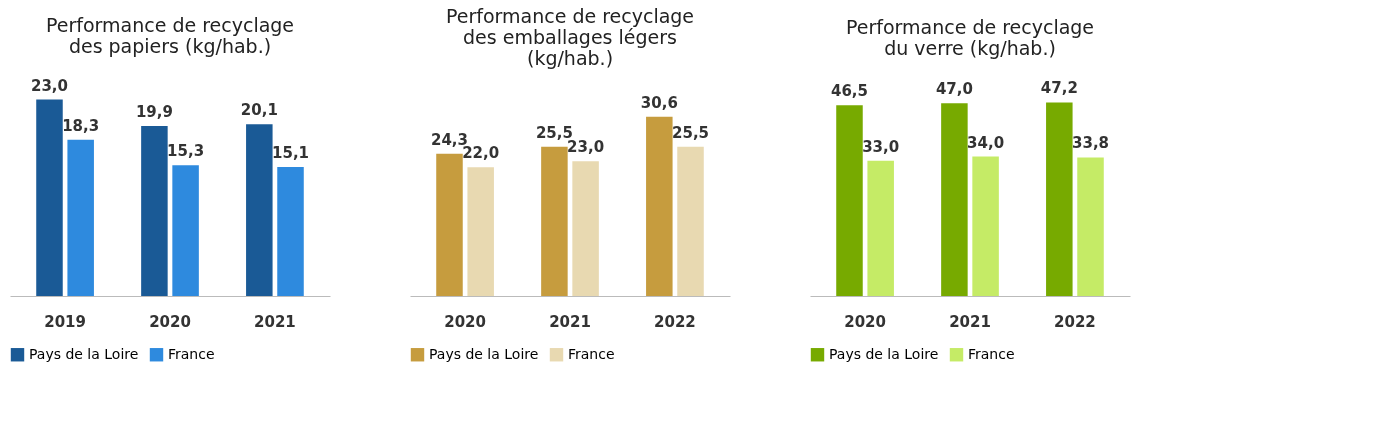  Describe the element at coordinates (954, 89) in the screenshot. I see `data-label: 47,0` at that location.